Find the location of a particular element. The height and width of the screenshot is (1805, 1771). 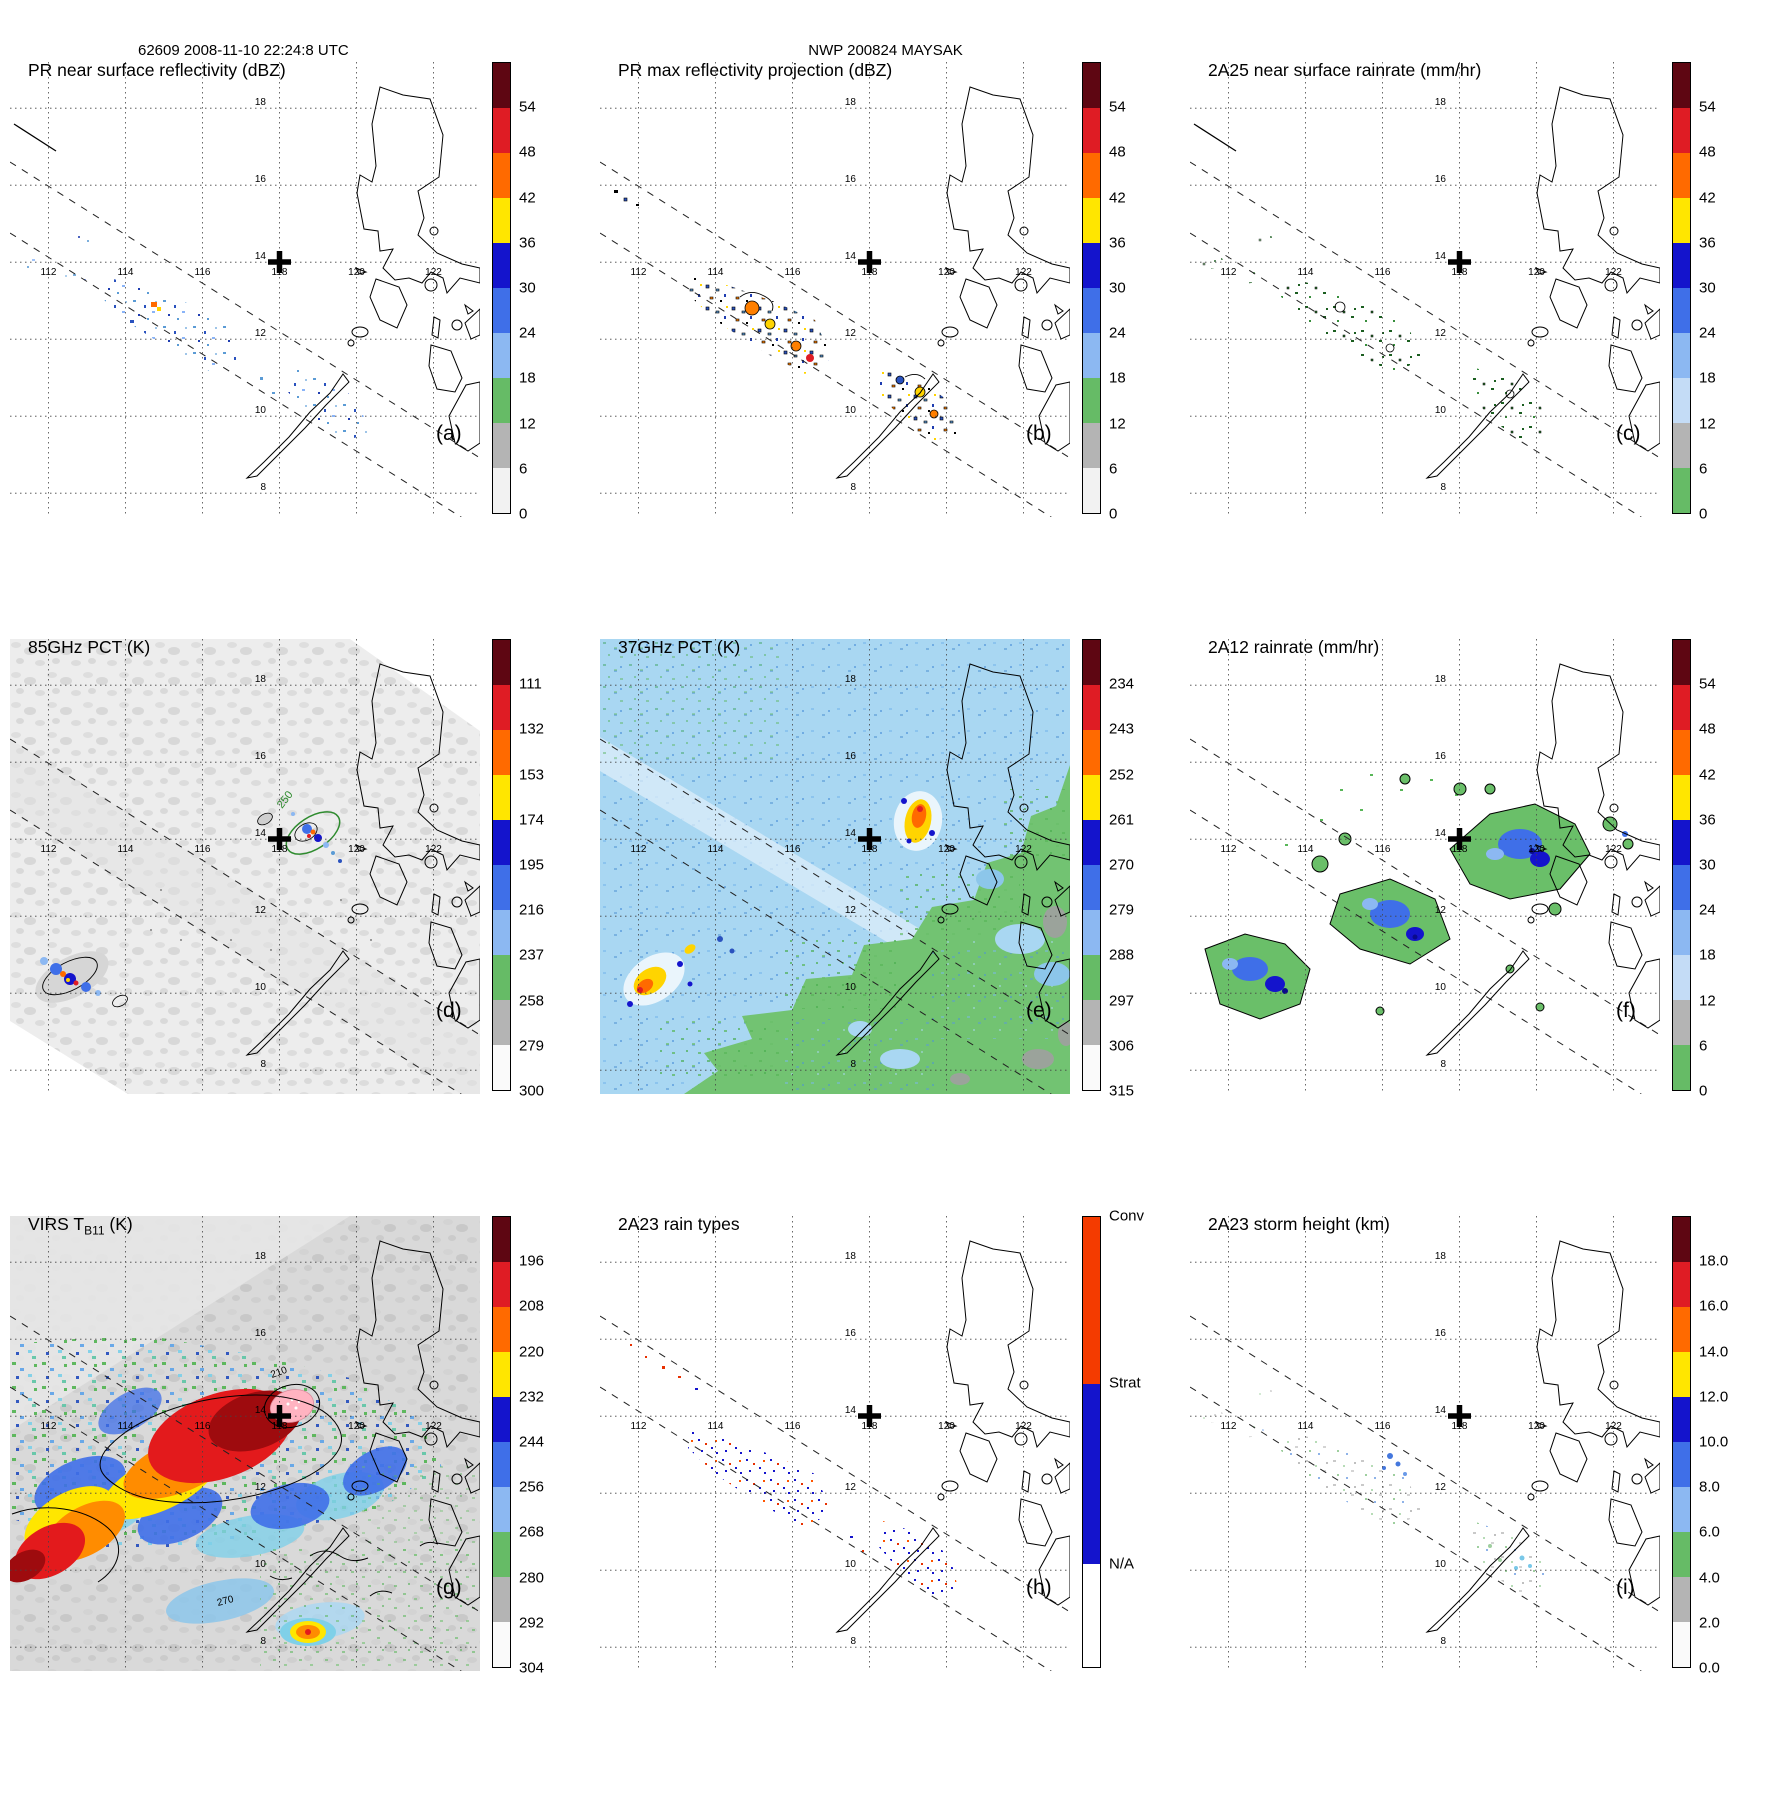

colorbar-tick: Strat is located at coordinates (1125, 1383).